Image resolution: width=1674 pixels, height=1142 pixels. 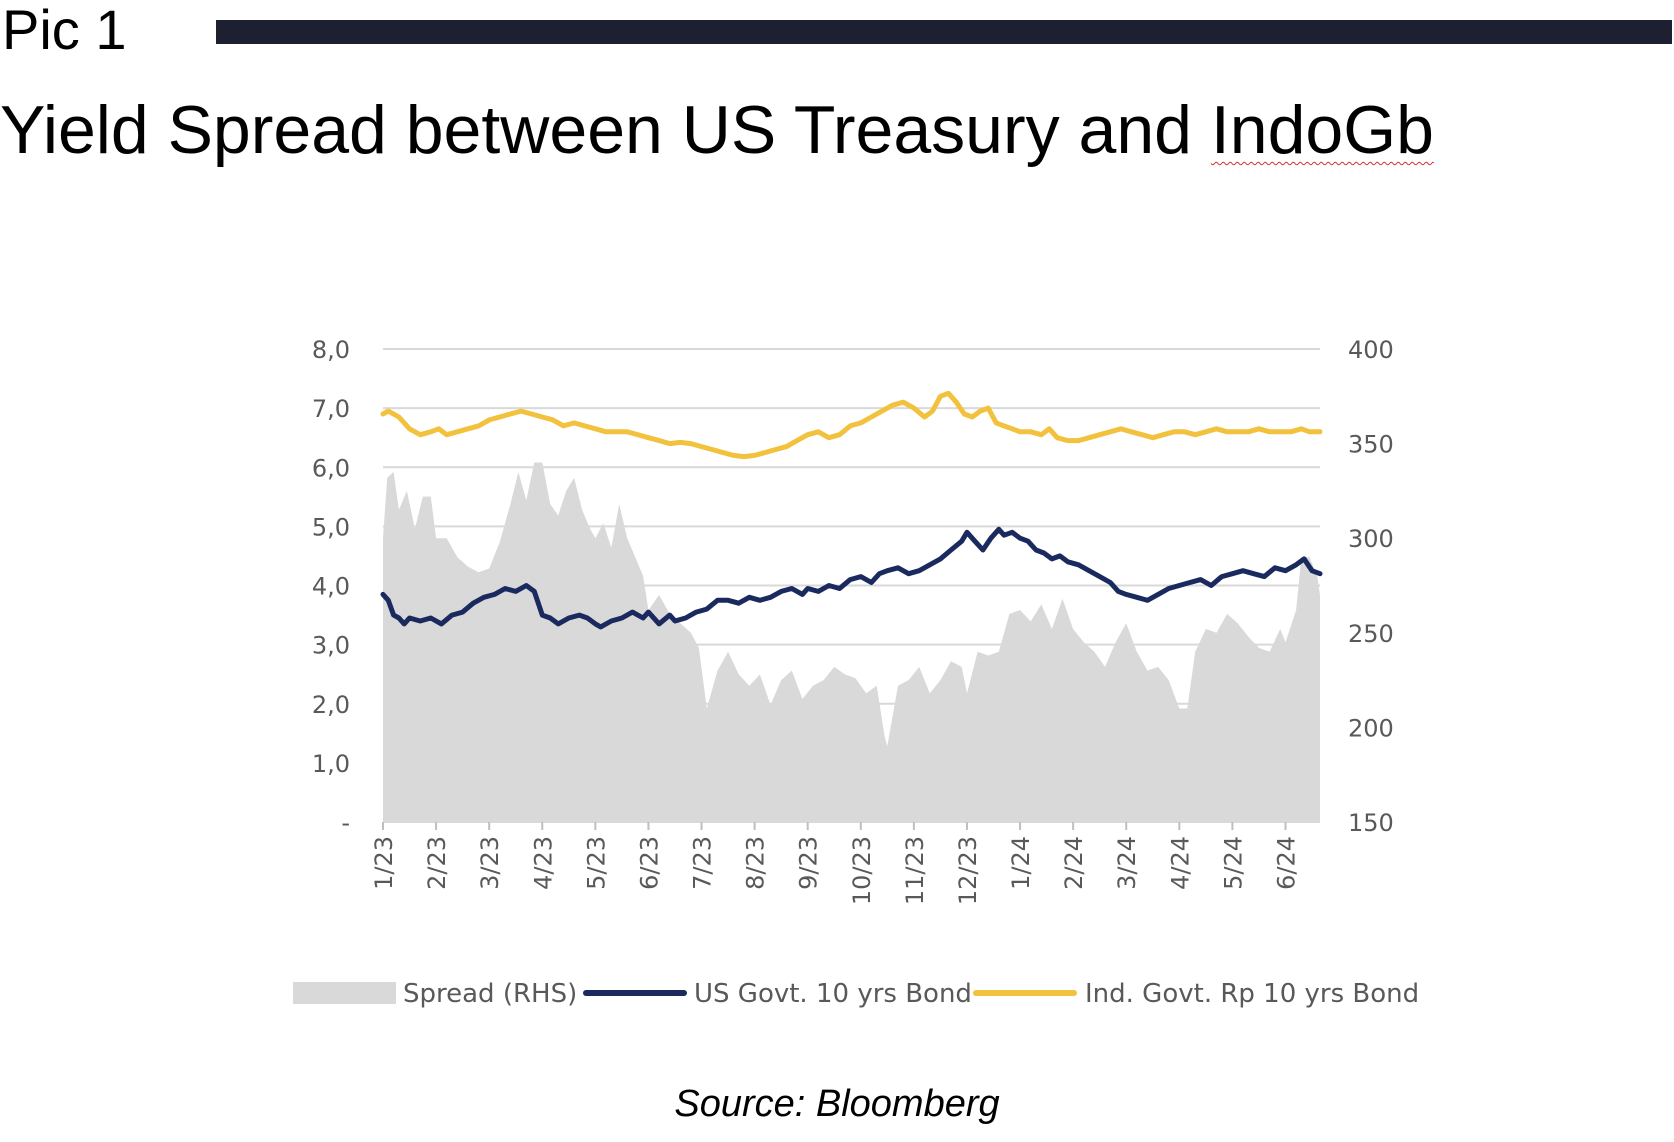 What do you see at coordinates (490, 994) in the screenshot?
I see `legend-spread-label: Spread (RHS)` at bounding box center [490, 994].